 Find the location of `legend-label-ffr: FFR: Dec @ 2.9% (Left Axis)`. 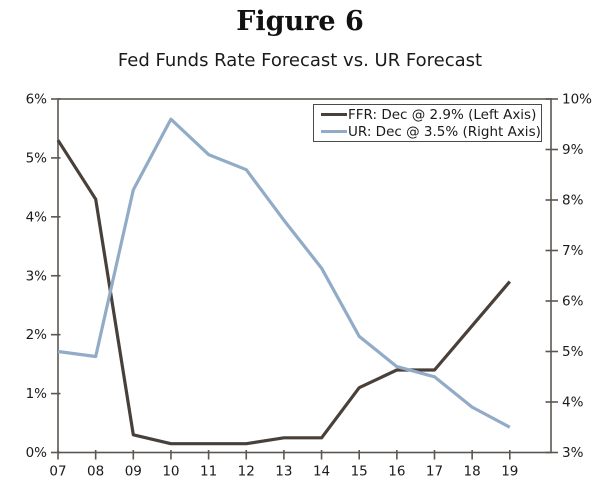

legend-label-ffr: FFR: Dec @ 2.9% (Left Axis) is located at coordinates (442, 114).